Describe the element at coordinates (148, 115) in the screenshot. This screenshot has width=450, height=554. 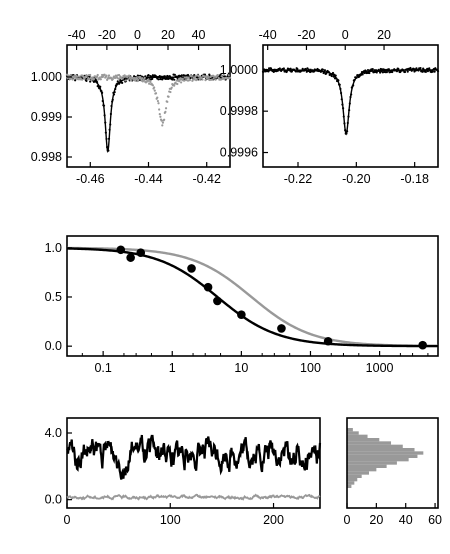
I see `fit-line` at that location.